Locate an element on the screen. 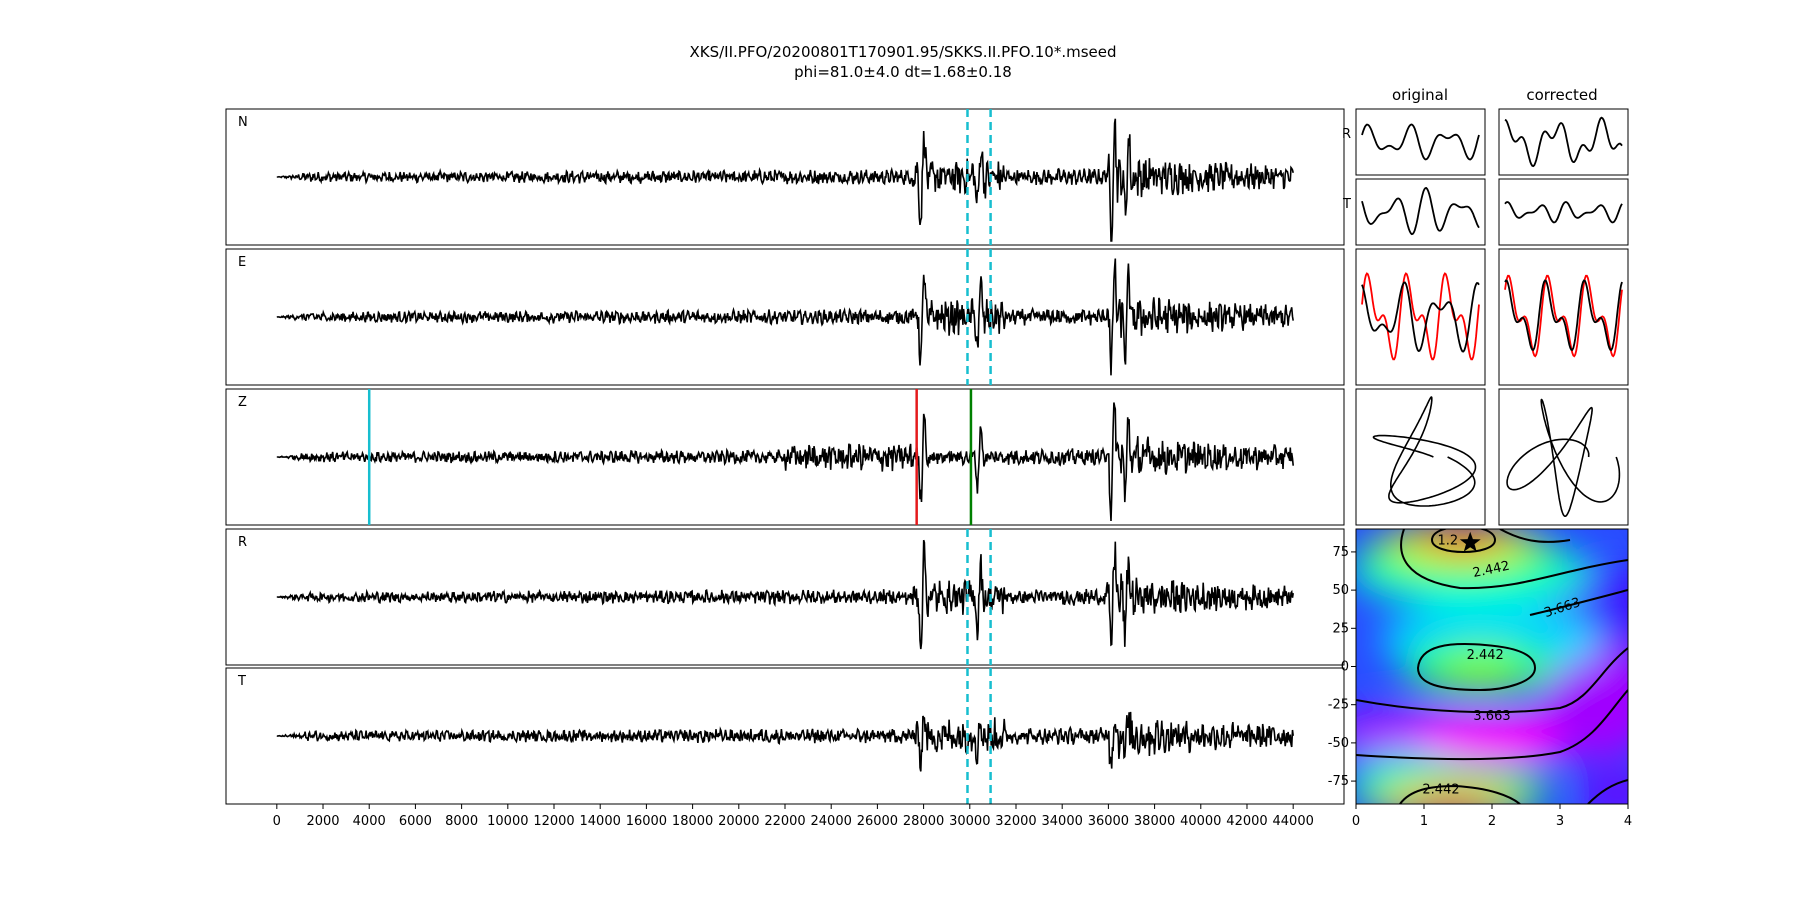 The width and height of the screenshot is (1800, 900). trace-panel-e: E is located at coordinates (785, 317).